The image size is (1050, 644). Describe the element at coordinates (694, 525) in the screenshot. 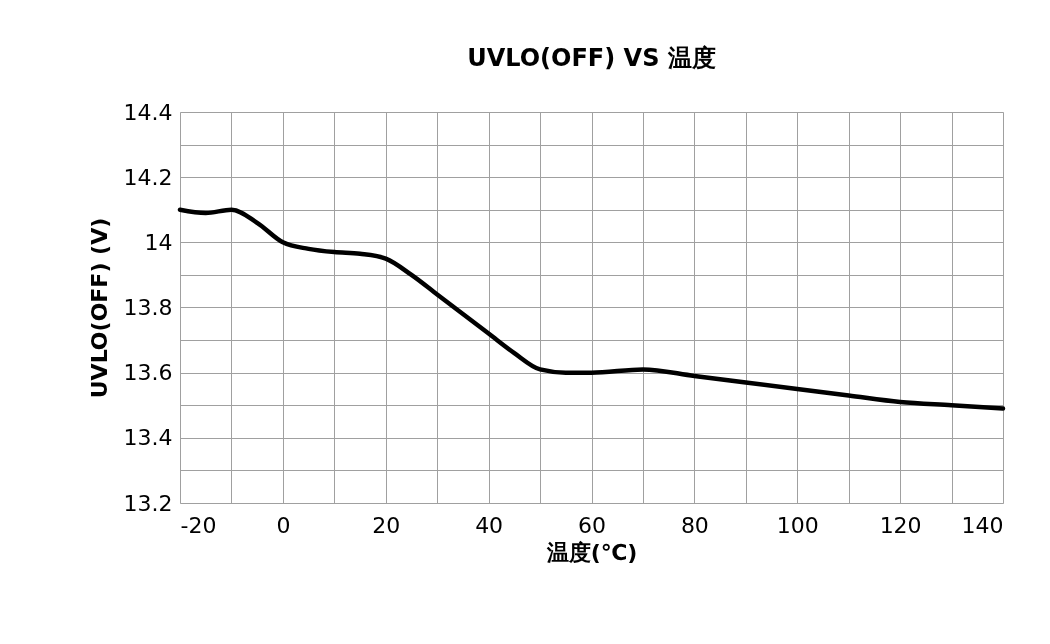

I see `x-tick-label: 80` at that location.